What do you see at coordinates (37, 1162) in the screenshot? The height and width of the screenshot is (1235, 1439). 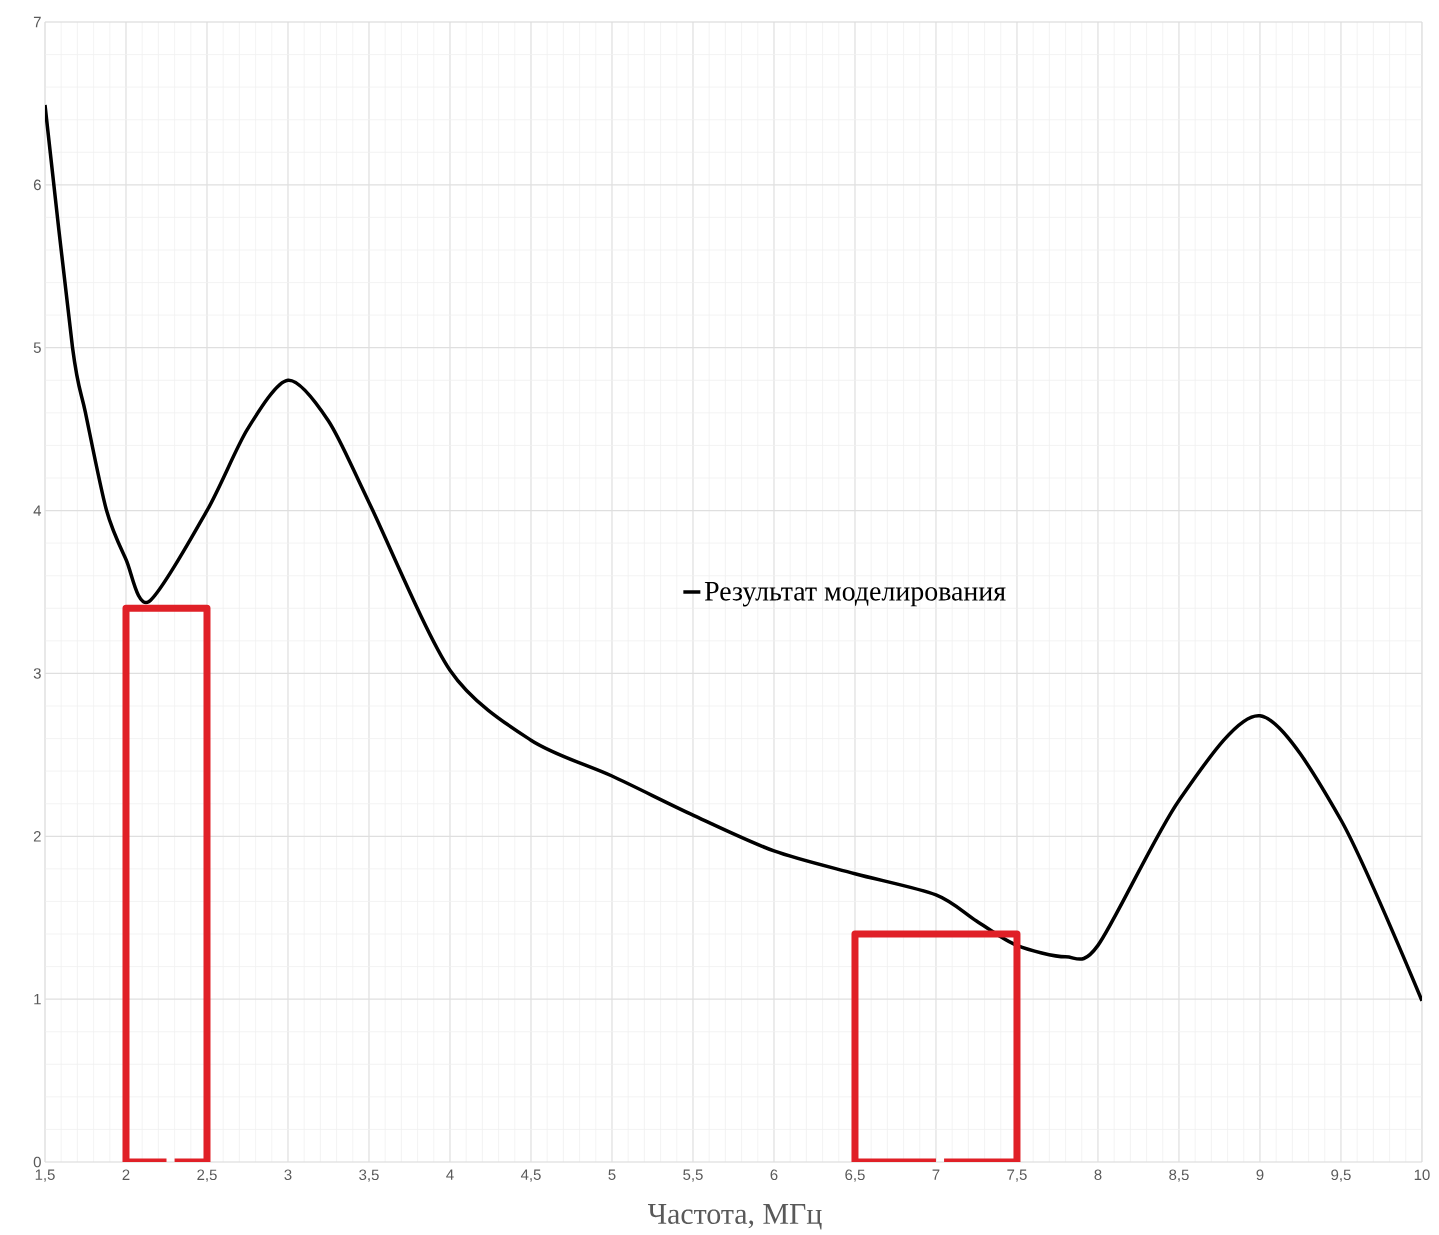 I see `y-tick-label: 0` at bounding box center [37, 1162].